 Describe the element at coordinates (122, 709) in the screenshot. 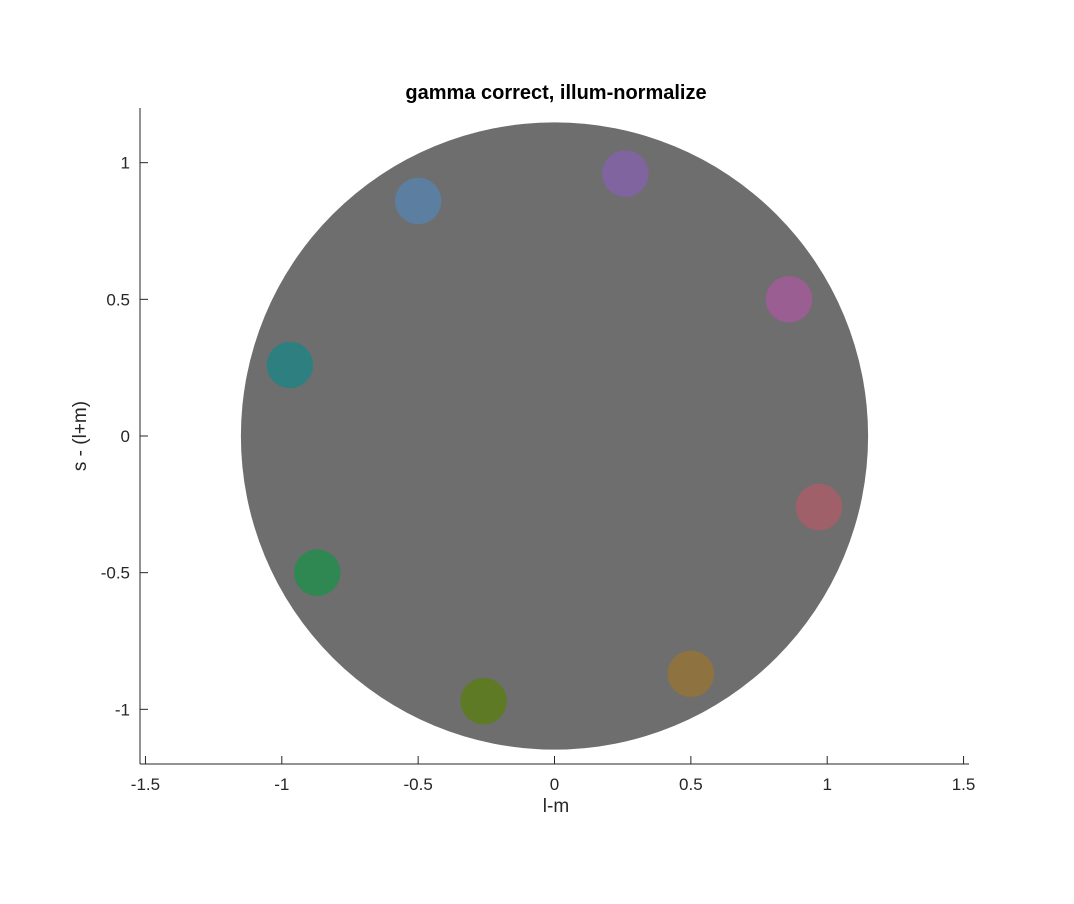

I see `y-tick-label: -1` at that location.